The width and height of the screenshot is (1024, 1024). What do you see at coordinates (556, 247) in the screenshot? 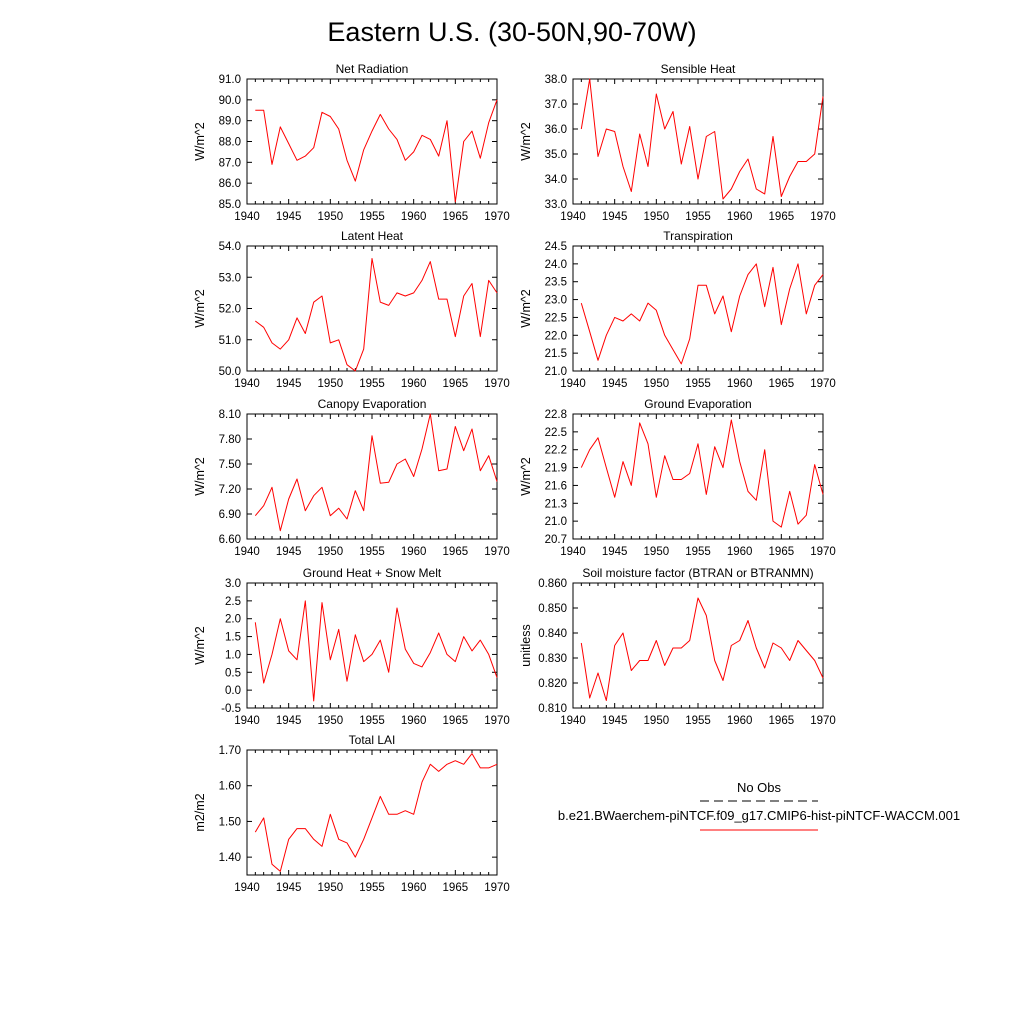
I see `y-tick-label: 24.5` at bounding box center [556, 247].